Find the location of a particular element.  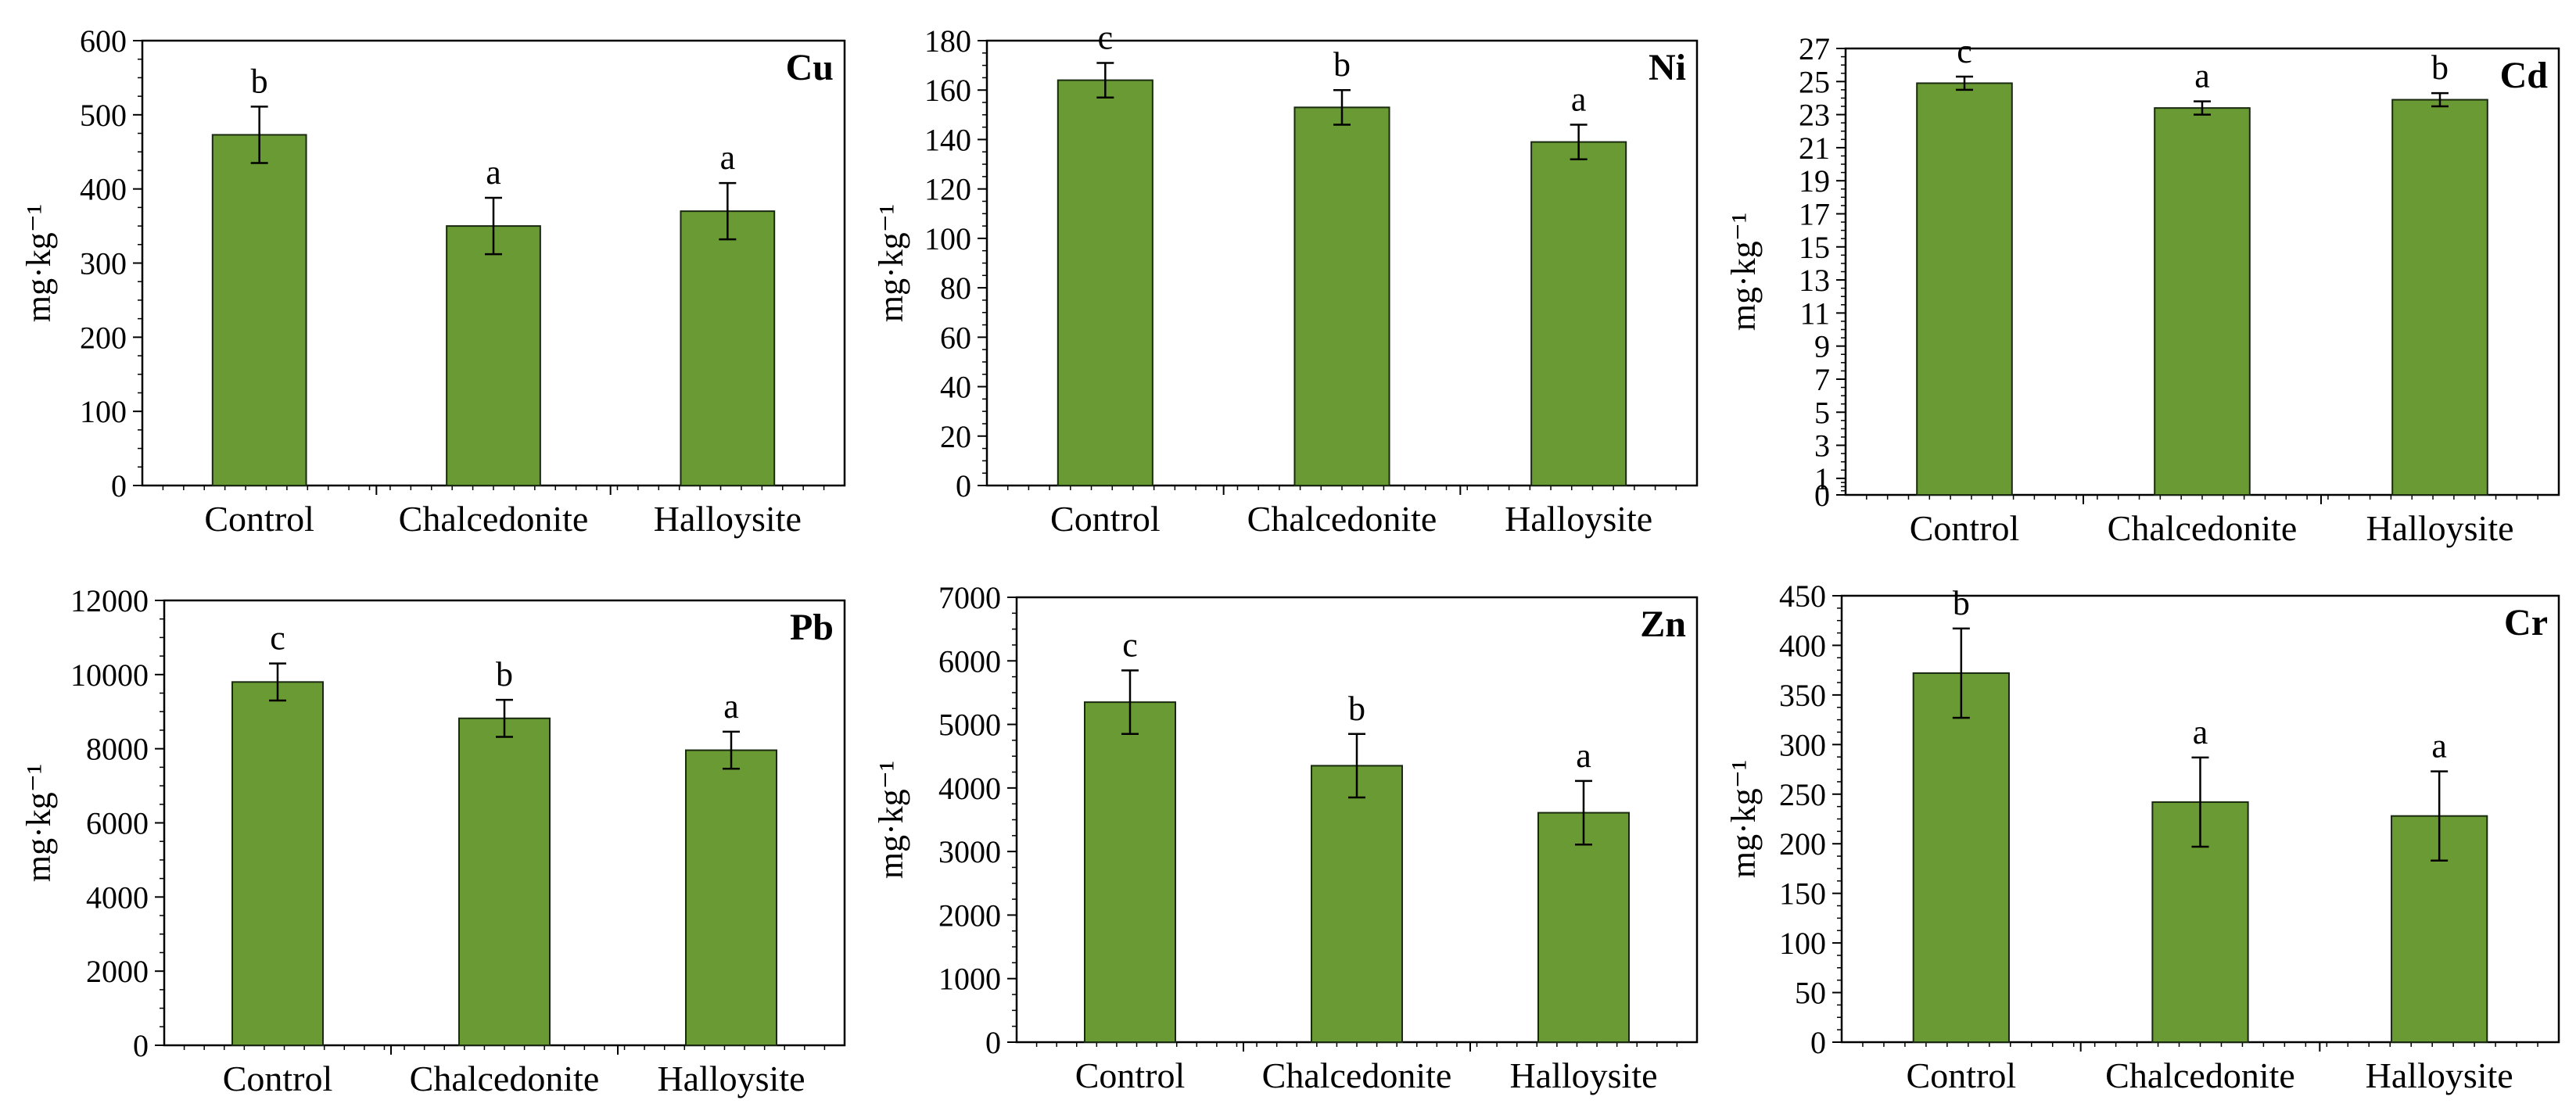

y-tick-label: 19 is located at coordinates (1814, 181).